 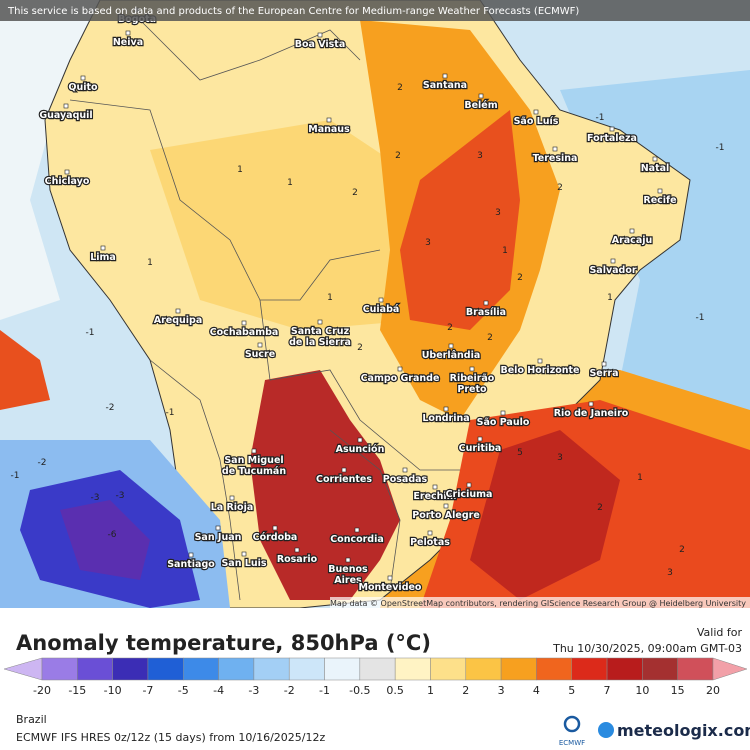 What do you see at coordinates (540, 370) in the screenshot?
I see `city-label: Belo Horizonte` at bounding box center [540, 370].